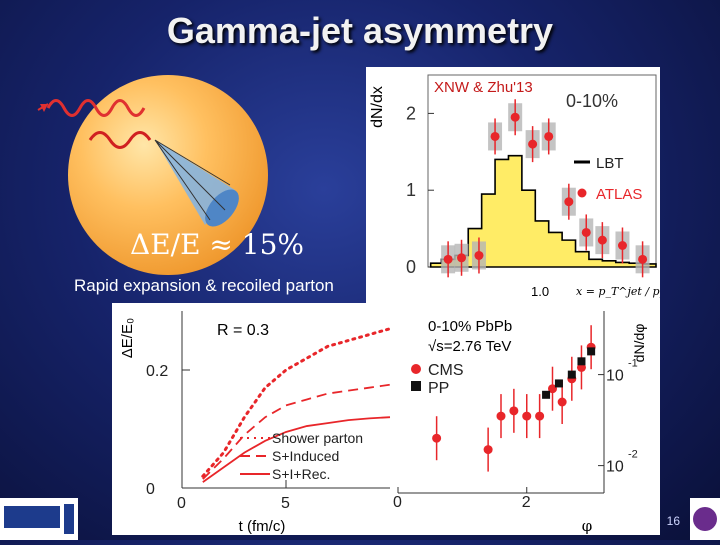  I want to click on x-tick-label: 5, so click(285, 503).